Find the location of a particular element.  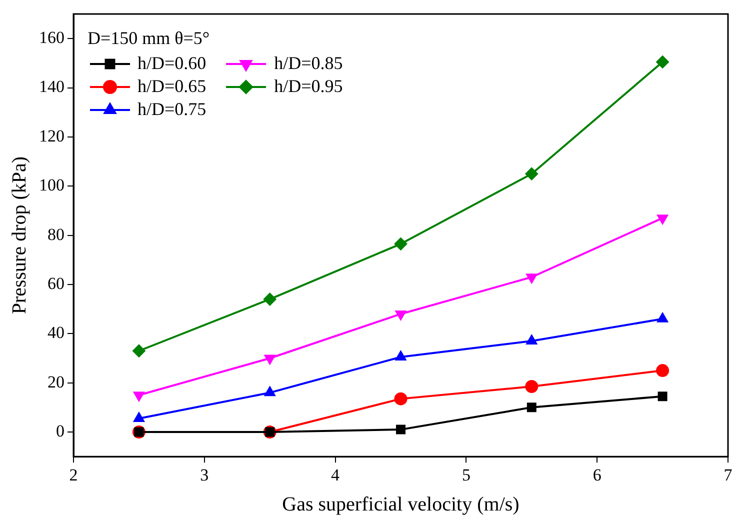

x-axis-title: Gas superficial velocity (m/s) is located at coordinates (401, 504).